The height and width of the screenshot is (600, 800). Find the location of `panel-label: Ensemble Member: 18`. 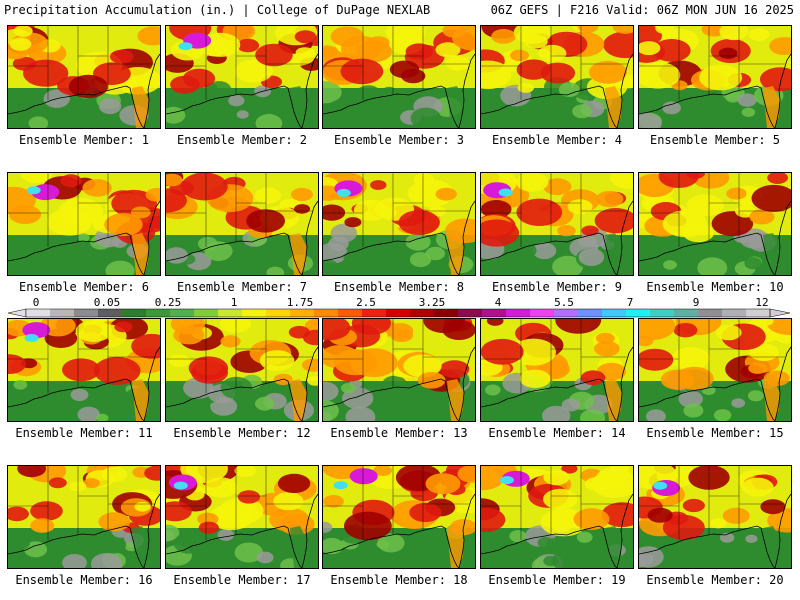

panel-label: Ensemble Member: 18 is located at coordinates (399, 580).